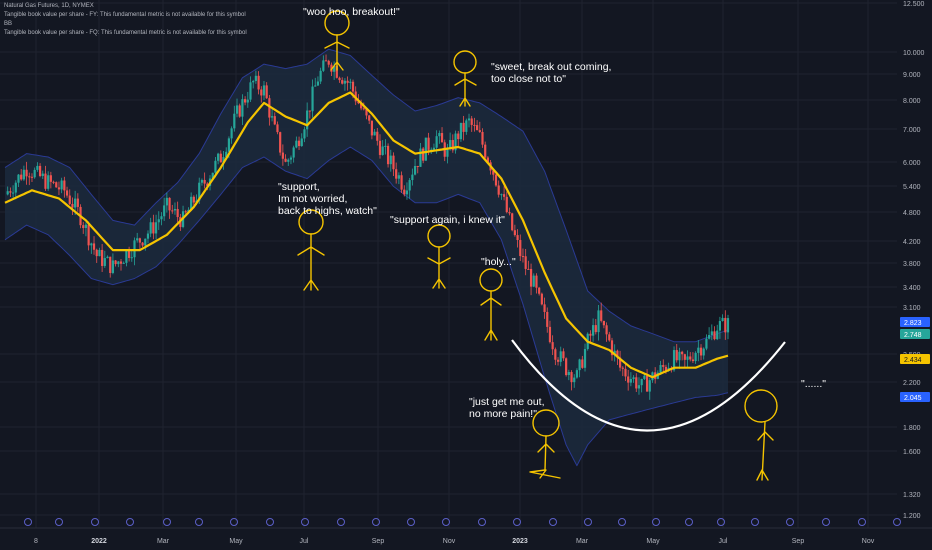  What do you see at coordinates (449, 541) in the screenshot?
I see `x-tick-label: Nov` at bounding box center [449, 541].